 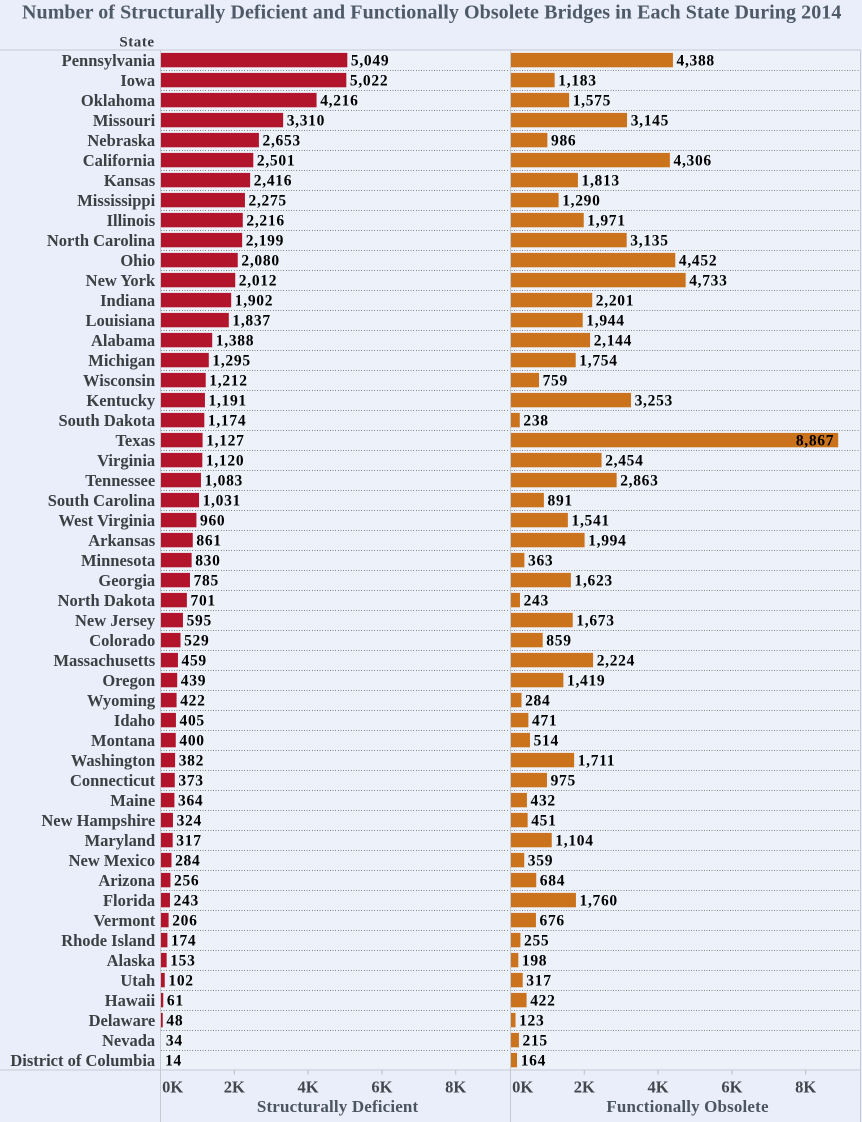 What do you see at coordinates (212, 521) in the screenshot?
I see `svg-text: 960` at bounding box center [212, 521].